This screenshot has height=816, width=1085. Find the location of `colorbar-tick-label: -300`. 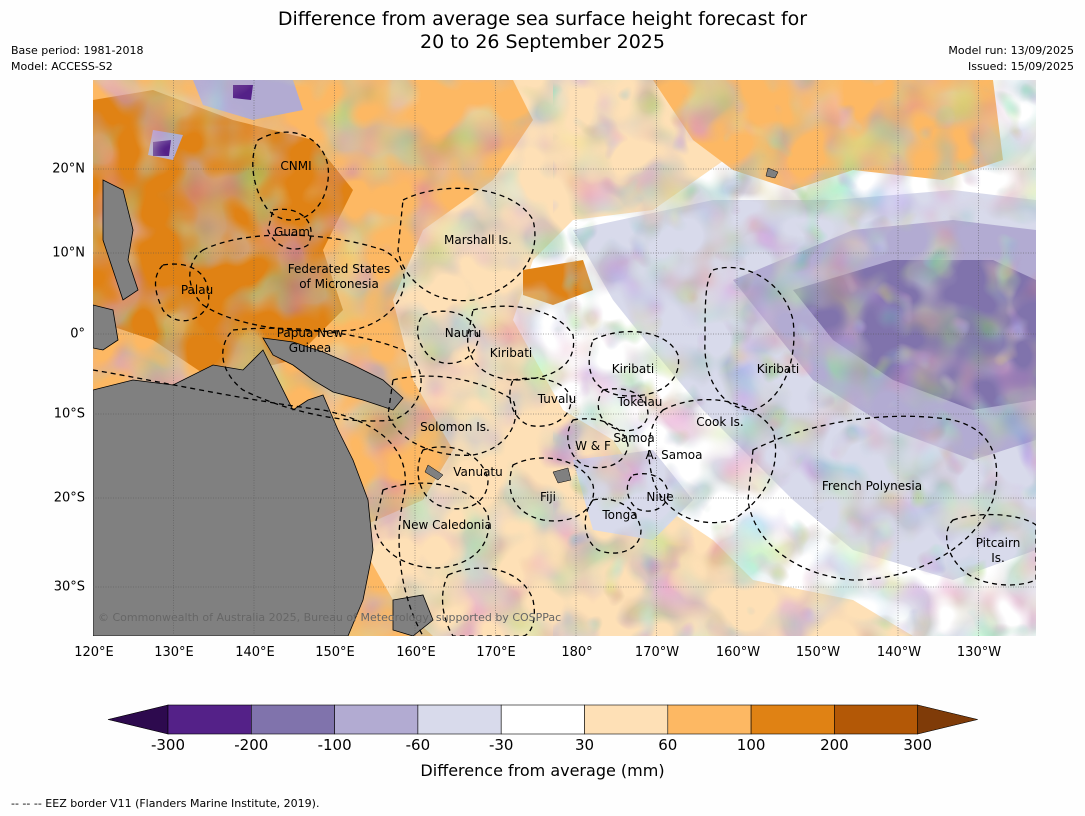

colorbar-tick-label: -300 is located at coordinates (168, 745).